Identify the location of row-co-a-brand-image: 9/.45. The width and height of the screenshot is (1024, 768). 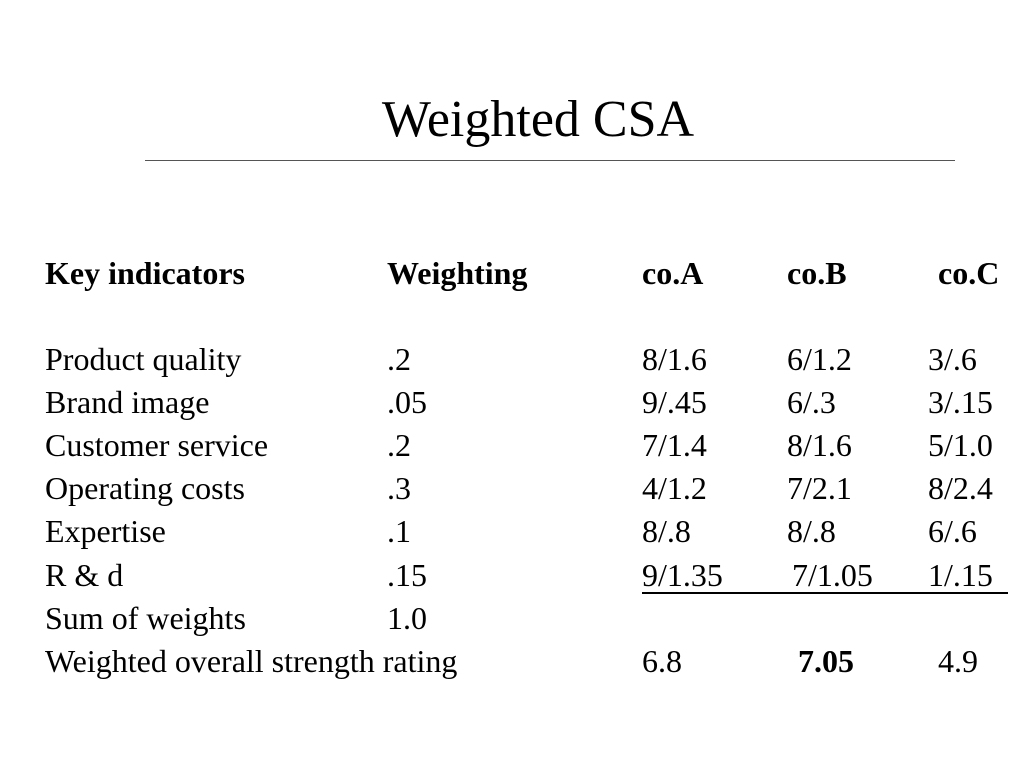
(674, 402).